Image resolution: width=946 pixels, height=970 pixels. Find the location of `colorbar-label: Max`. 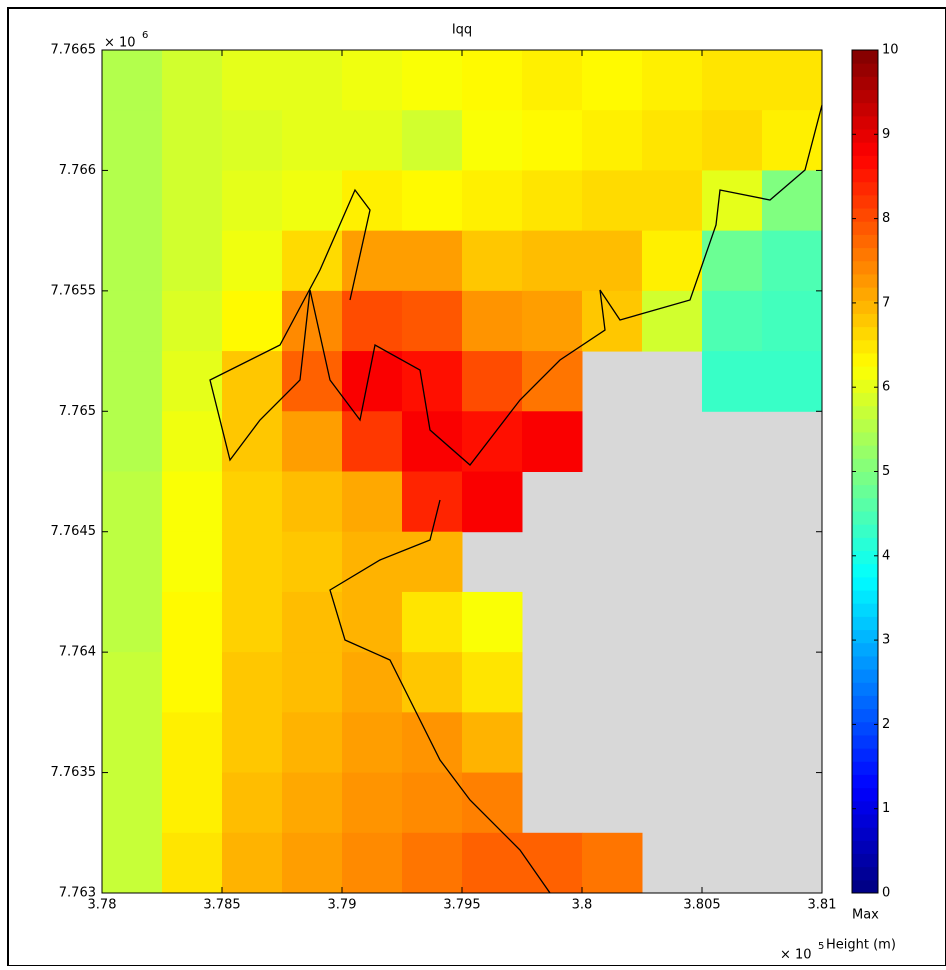

colorbar-label: Max is located at coordinates (865, 915).